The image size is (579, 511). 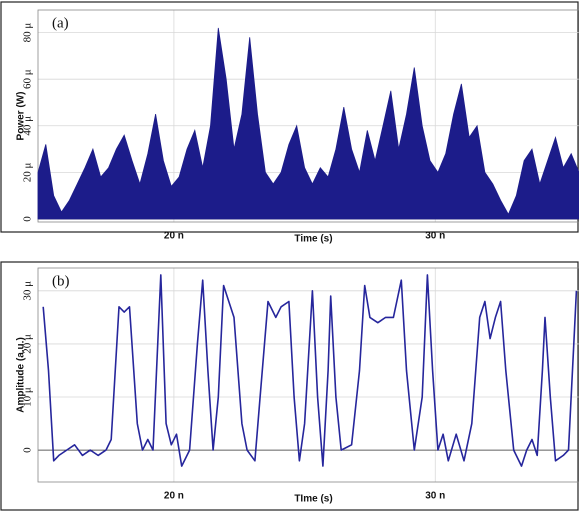 What do you see at coordinates (313, 499) in the screenshot?
I see `x-axis-label: TIme (s)` at bounding box center [313, 499].